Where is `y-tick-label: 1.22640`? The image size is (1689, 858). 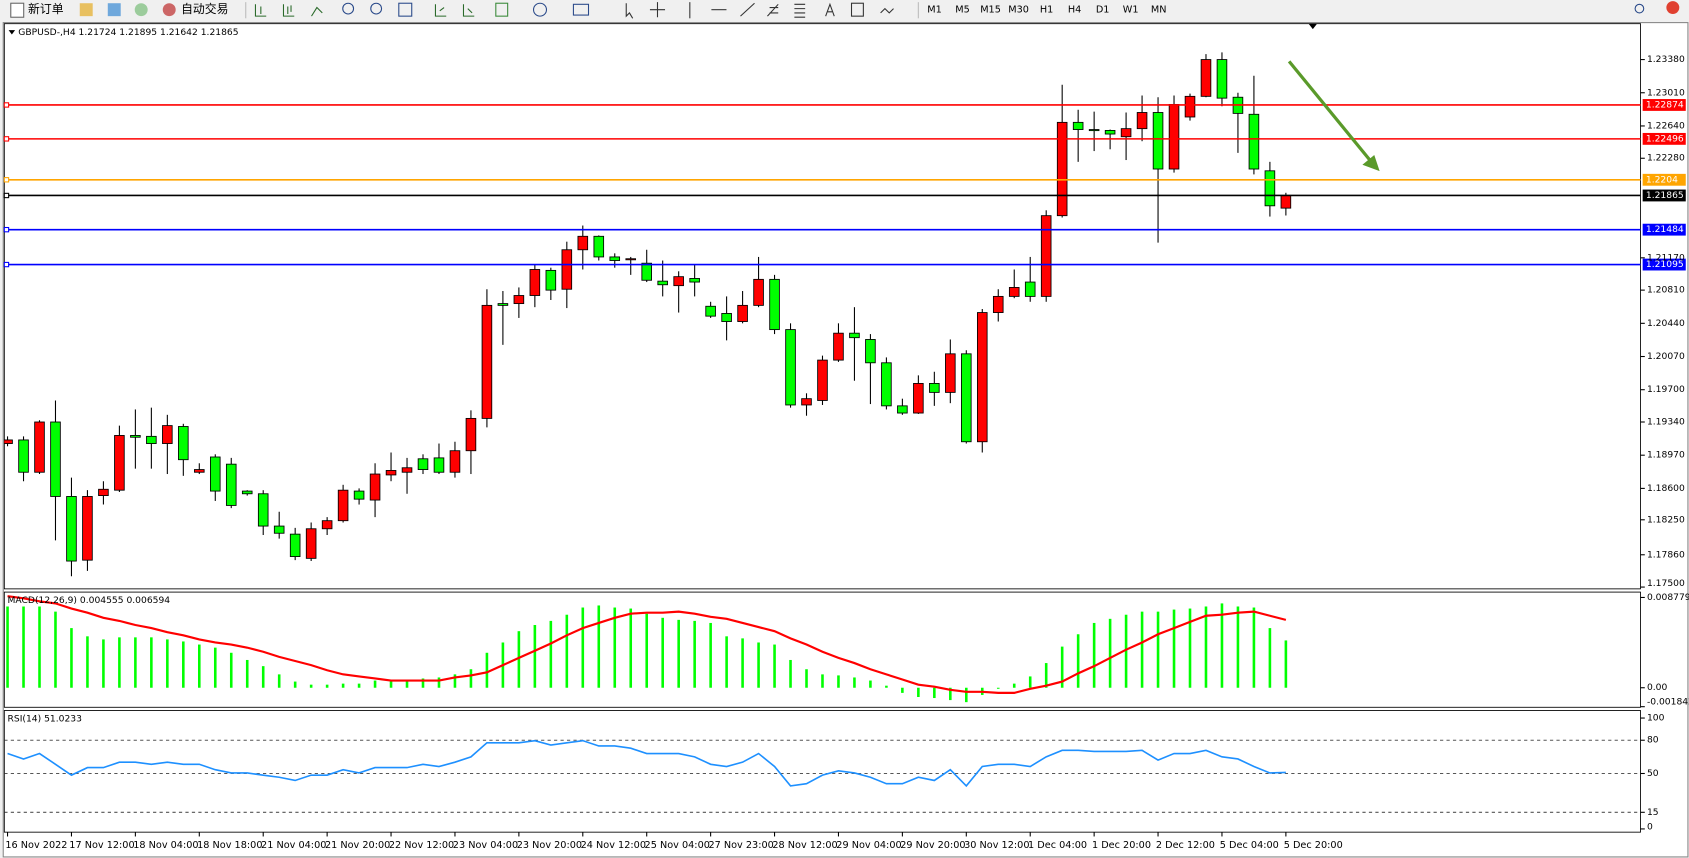
y-tick-label: 1.22640 is located at coordinates (1666, 126).